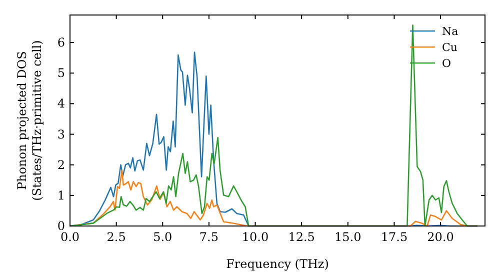  I want to click on legend-label: O, so click(447, 63).